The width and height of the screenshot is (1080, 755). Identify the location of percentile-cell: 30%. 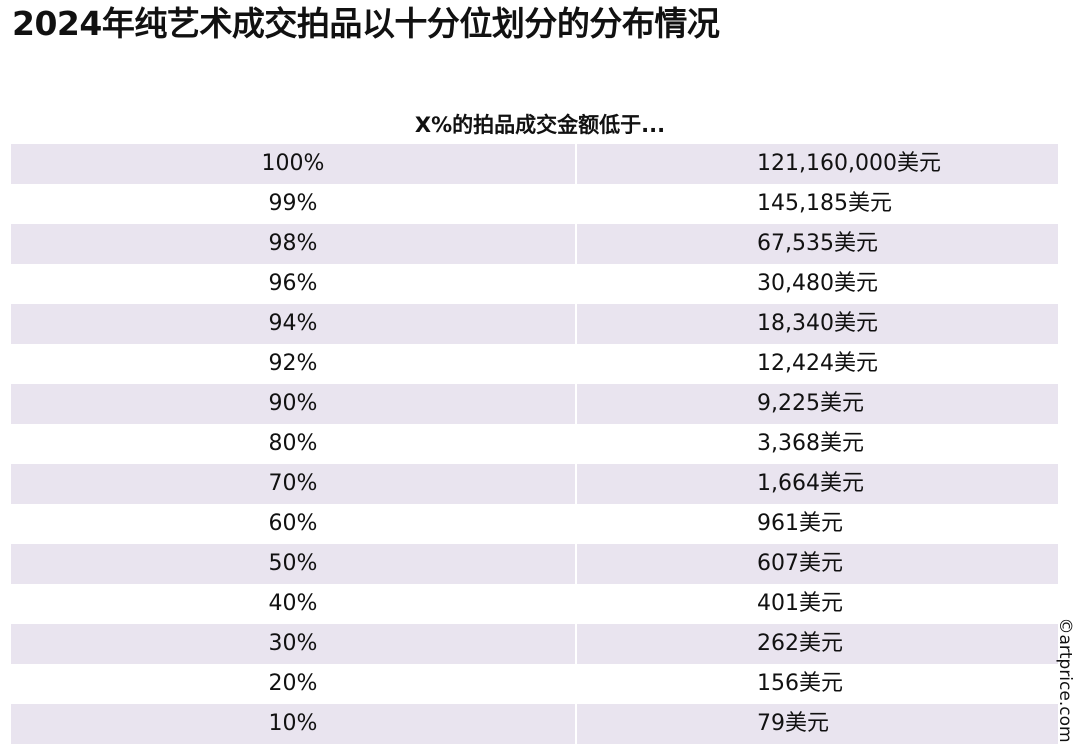
(294, 644).